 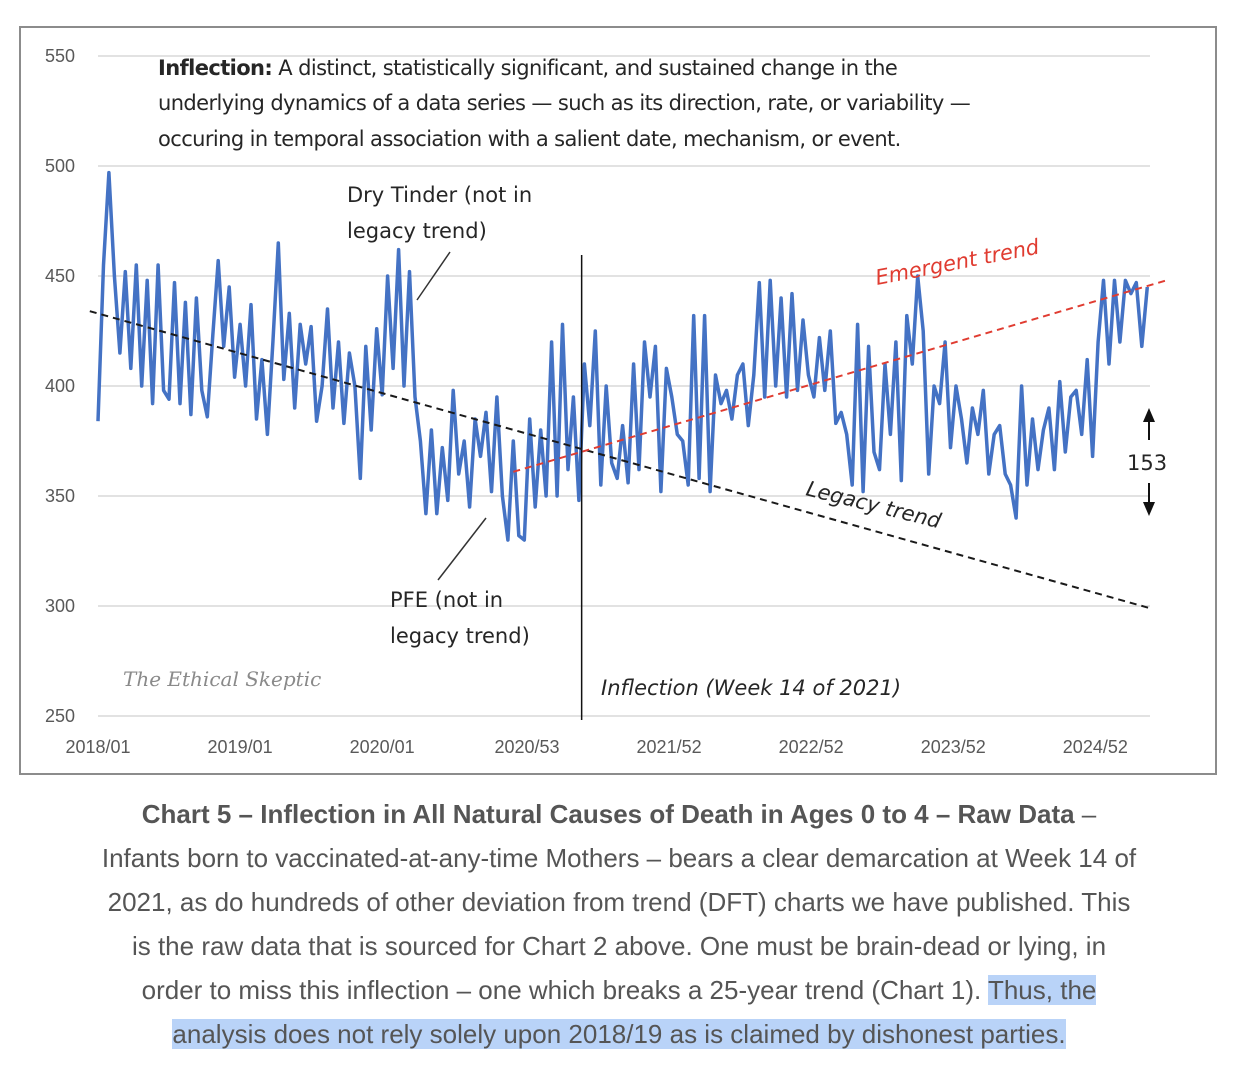 I want to click on x-tick-label: 2020/01, so click(x=382, y=747).